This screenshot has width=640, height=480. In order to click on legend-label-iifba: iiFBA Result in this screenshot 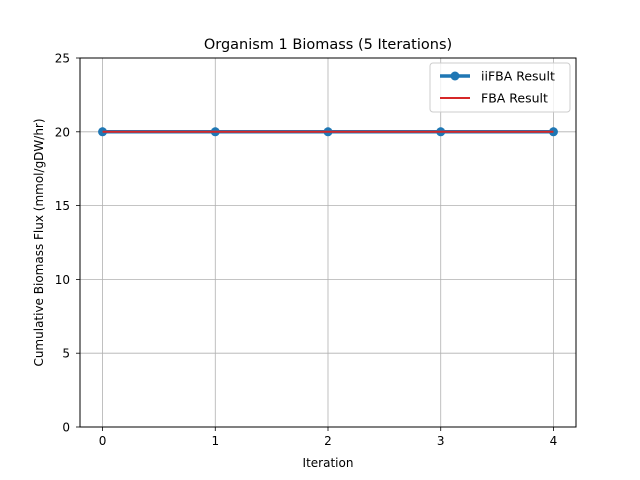, I will do `click(518, 76)`.